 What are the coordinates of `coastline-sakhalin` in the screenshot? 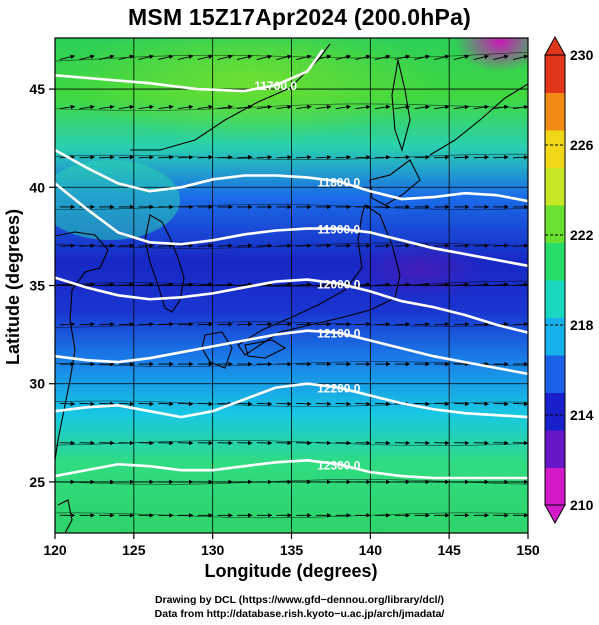 It's located at (401, 105).